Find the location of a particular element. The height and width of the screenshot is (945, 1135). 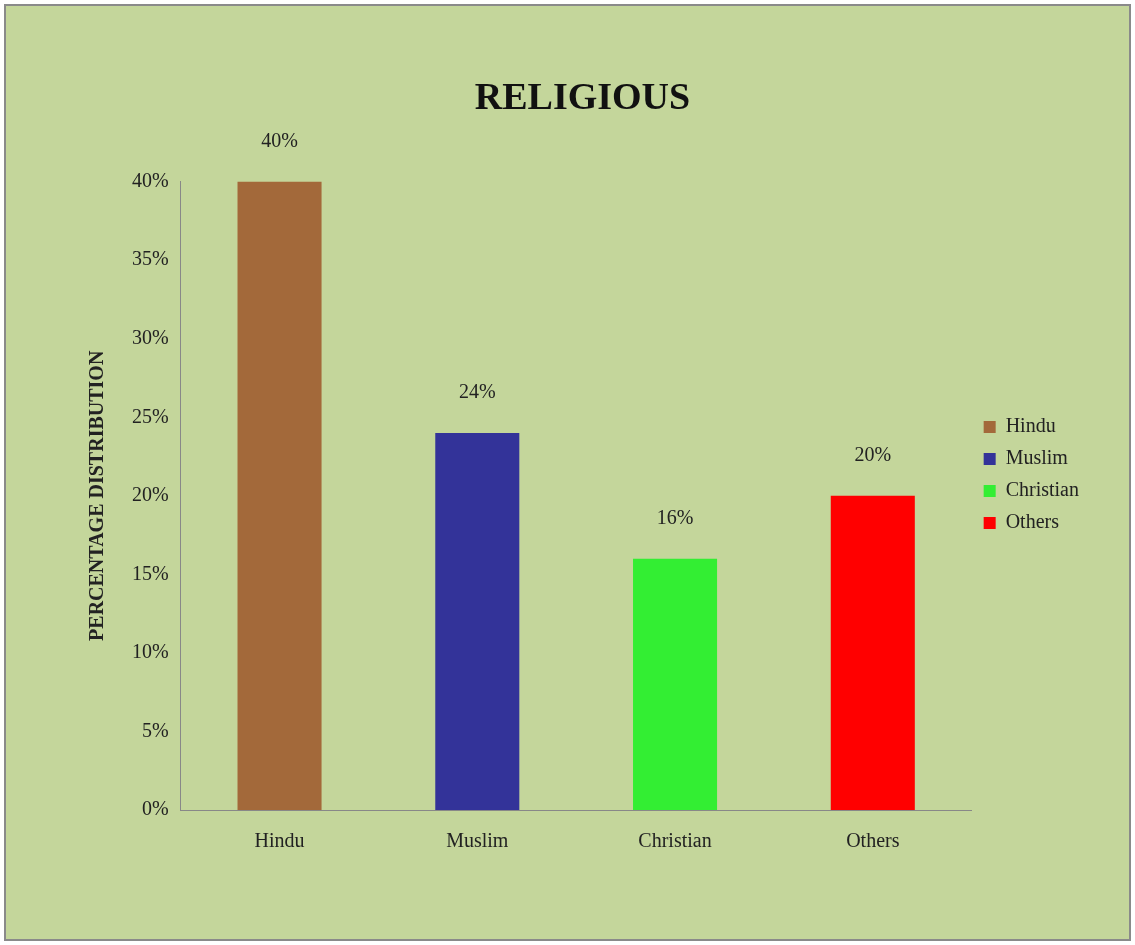

y-tick-label: 40% is located at coordinates (150, 179).